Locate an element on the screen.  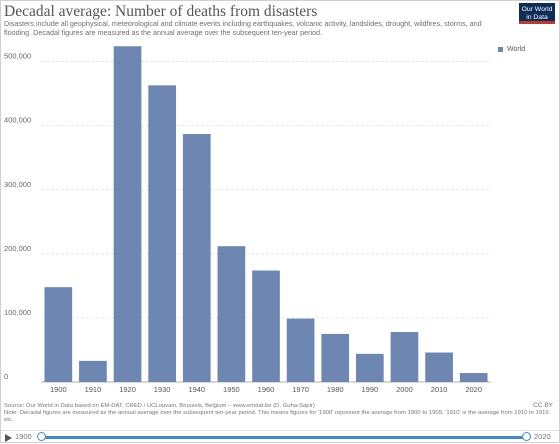
timeline: 1900 2020 is located at coordinates (280, 437).